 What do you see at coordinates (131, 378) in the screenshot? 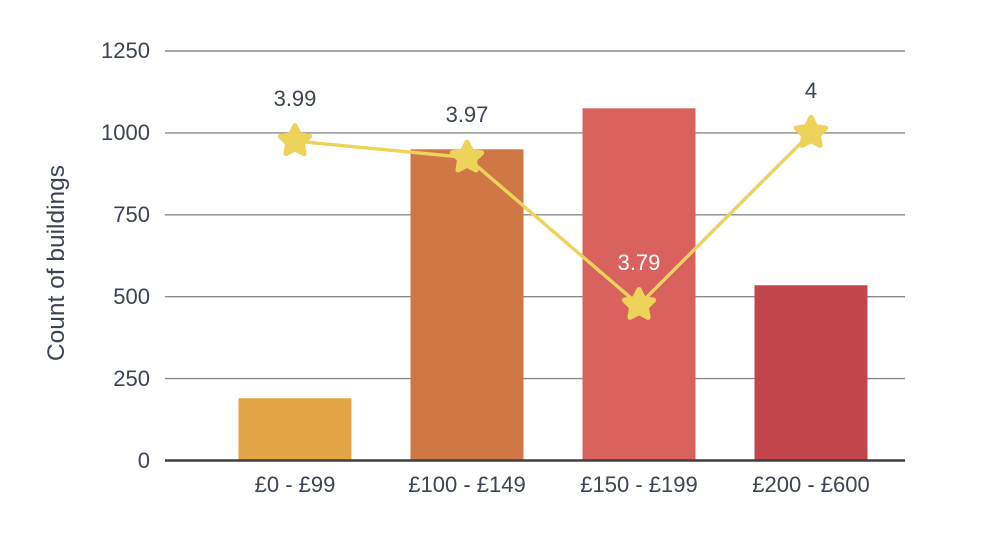
I see `y-tick-label: 250` at bounding box center [131, 378].